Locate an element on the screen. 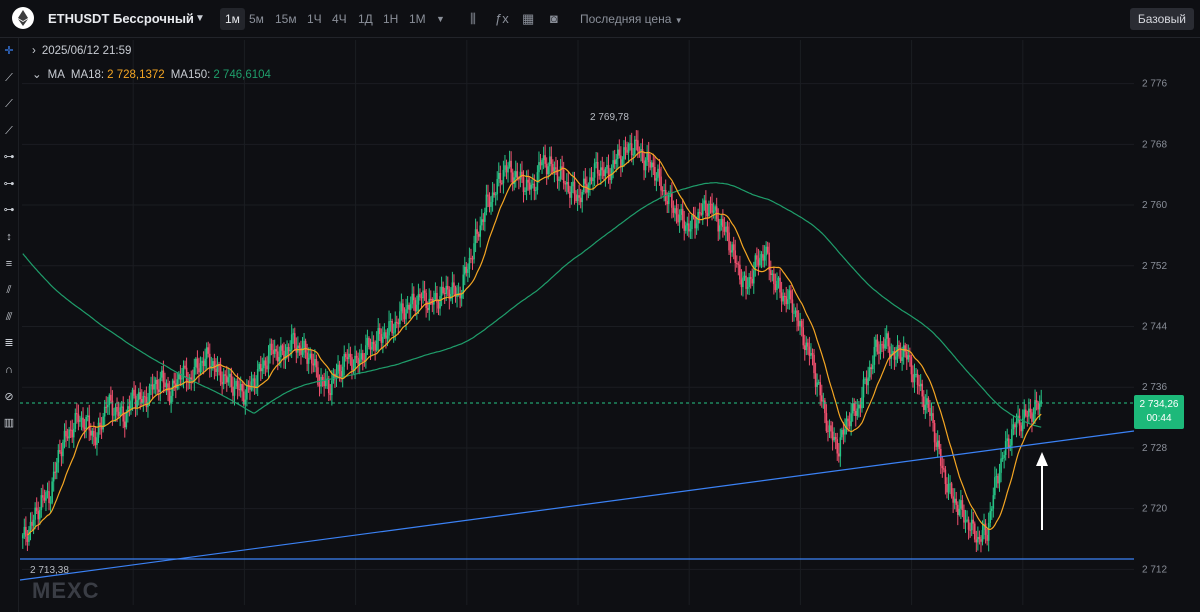  symbol-title: ETHUSDT Бессрочный is located at coordinates (121, 18).